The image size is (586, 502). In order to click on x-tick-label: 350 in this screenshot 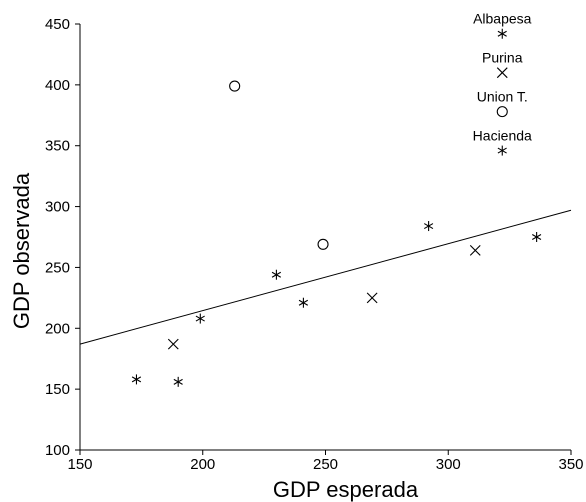, I will do `click(570, 464)`.